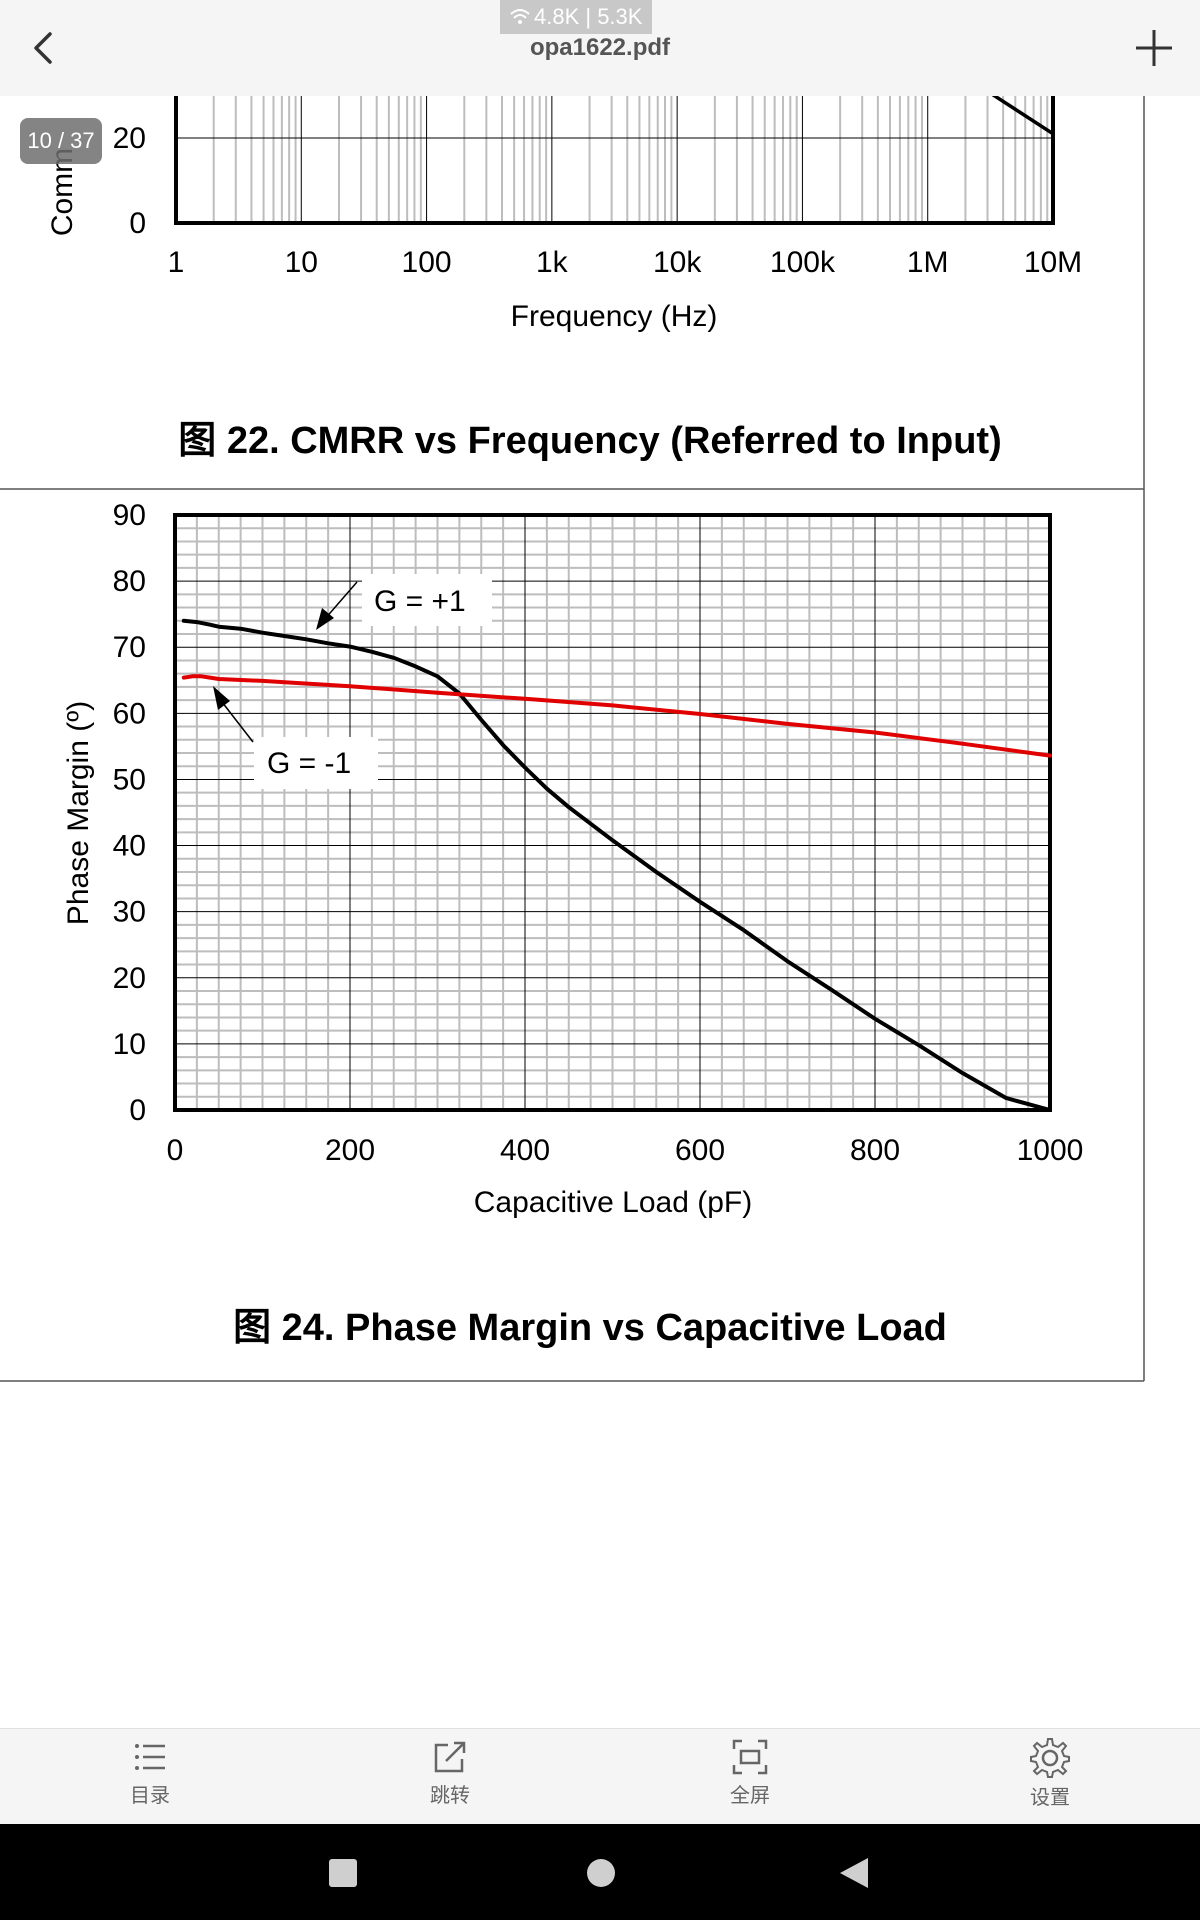 The height and width of the screenshot is (1920, 1200). What do you see at coordinates (129, 779) in the screenshot?
I see `y-tick-label: 50` at bounding box center [129, 779].